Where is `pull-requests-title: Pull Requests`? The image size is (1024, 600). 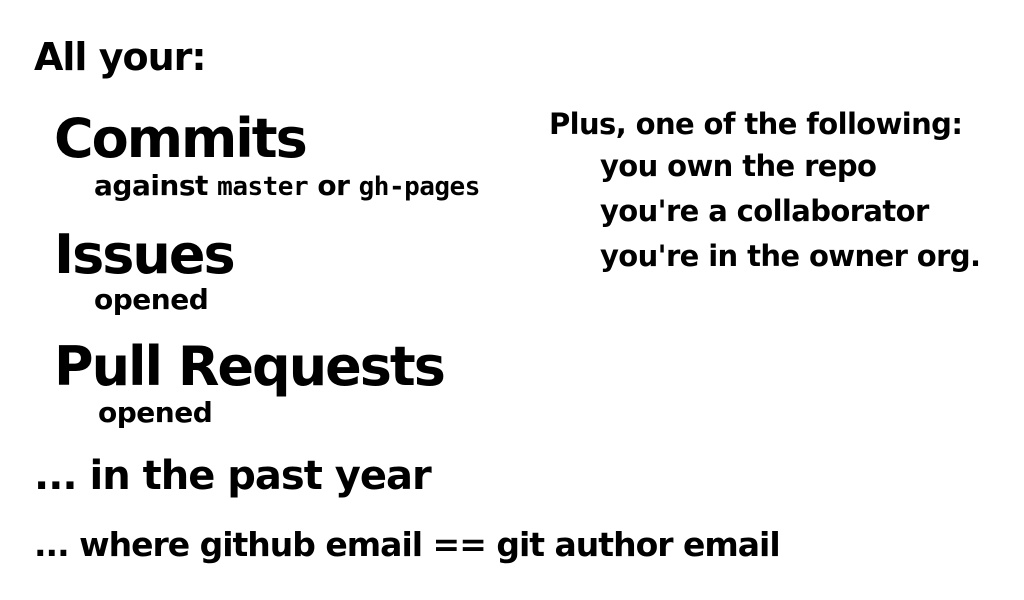
pull-requests-title: Pull Requests is located at coordinates (250, 366).